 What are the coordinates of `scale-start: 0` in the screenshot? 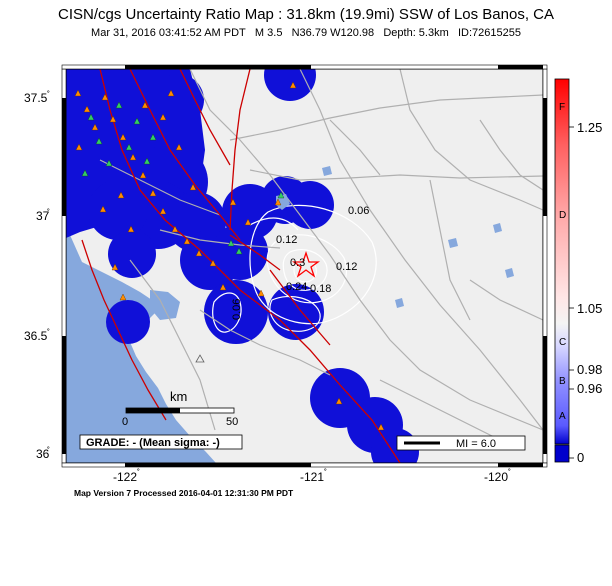 It's located at (125, 422).